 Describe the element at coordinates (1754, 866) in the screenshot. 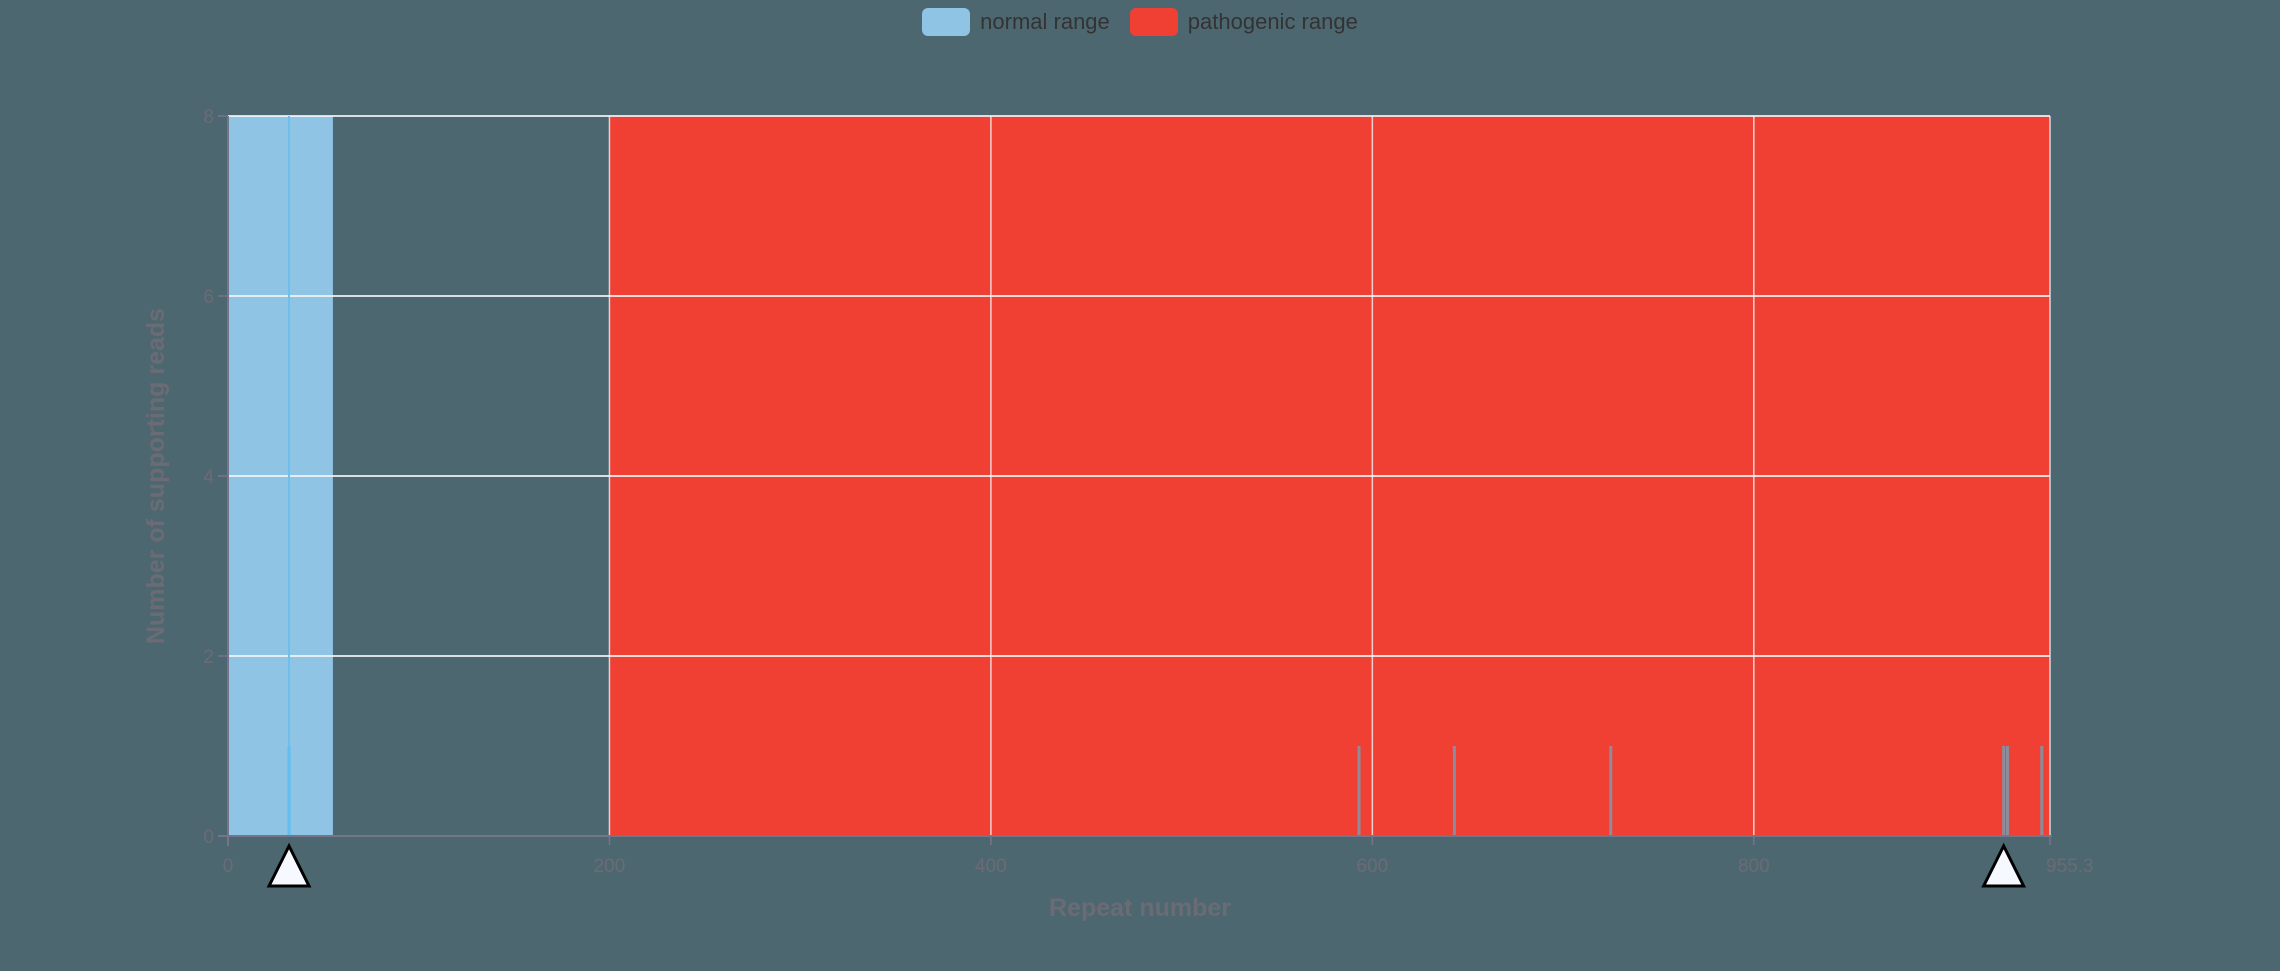

I see `x-tick-label: 800` at that location.